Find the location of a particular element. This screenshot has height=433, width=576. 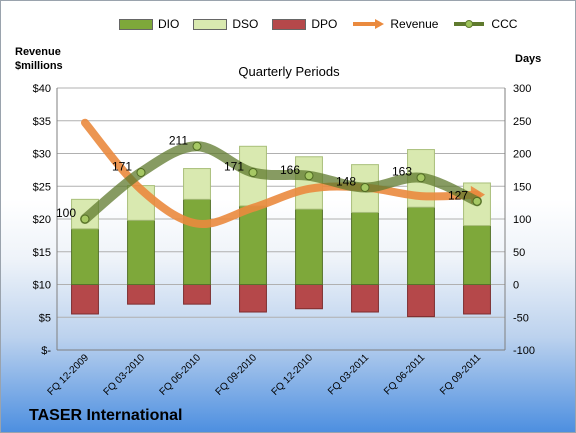

legend-item-ccc: CCC is located at coordinates (484, 24).